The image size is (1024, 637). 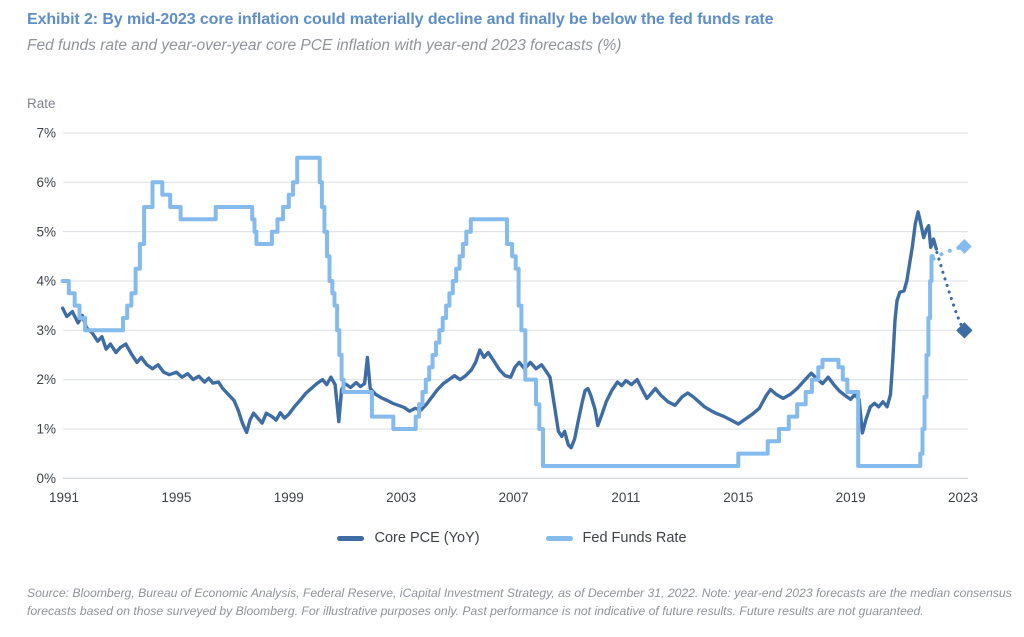 What do you see at coordinates (634, 538) in the screenshot?
I see `legend-label-fed-funds: Fed Funds Rate` at bounding box center [634, 538].